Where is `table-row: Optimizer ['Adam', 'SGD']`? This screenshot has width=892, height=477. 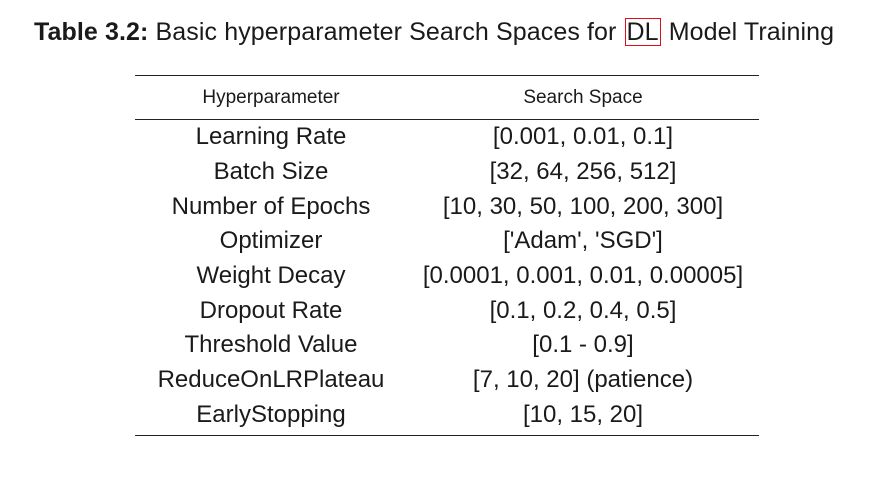 table-row: Optimizer ['Adam', 'SGD'] is located at coordinates (447, 241).